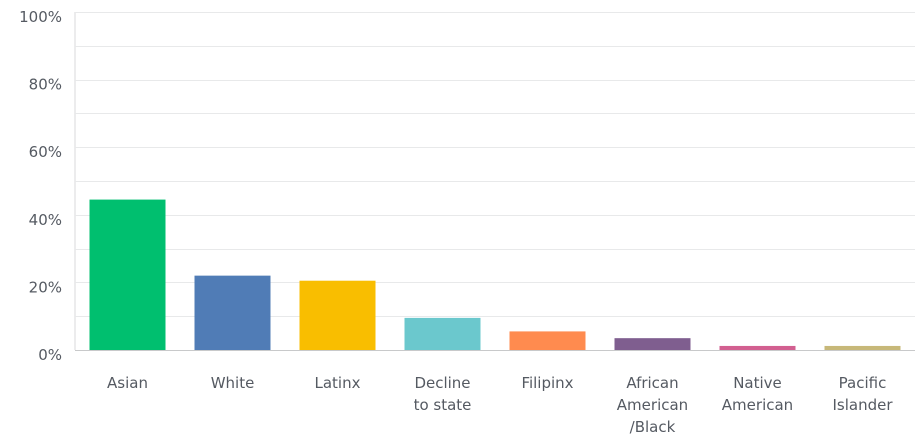 The width and height of the screenshot is (919, 438). Describe the element at coordinates (443, 394) in the screenshot. I see `x-category-label: Decline to state` at that location.